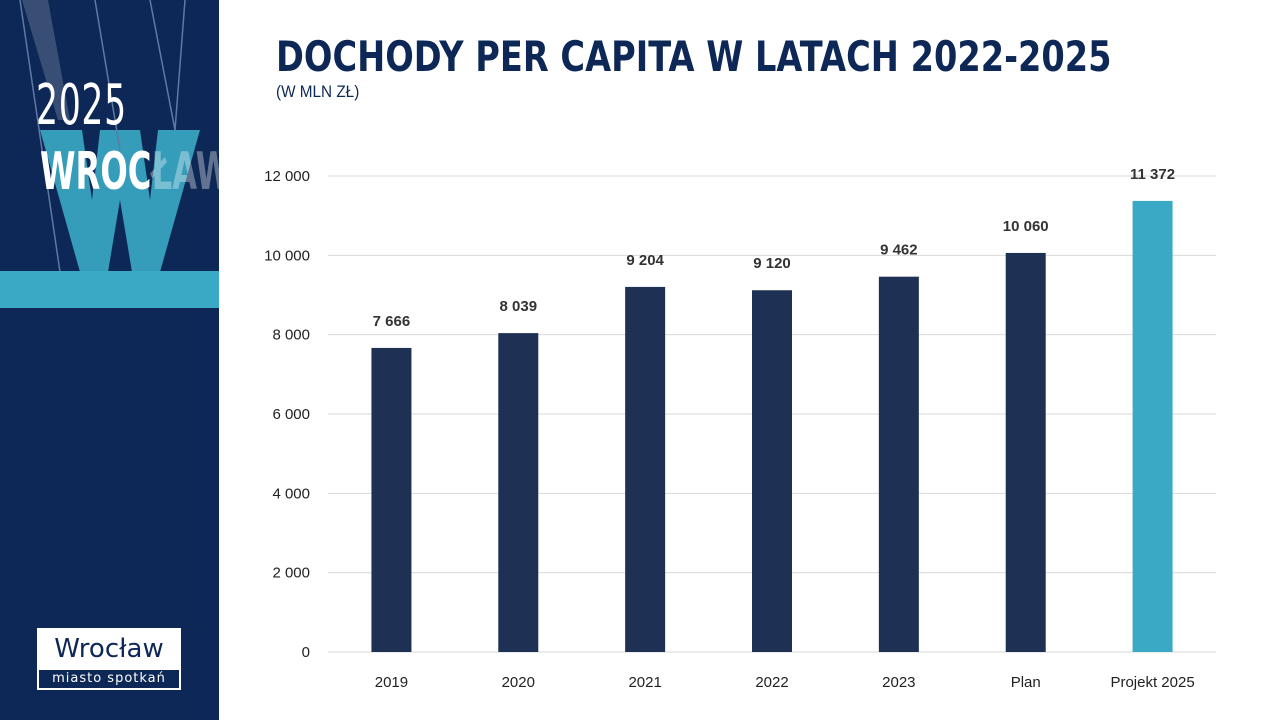 The image size is (1280, 720). What do you see at coordinates (318, 91) in the screenshot?
I see `chart-subtitle: (W MLN ZŁ)` at bounding box center [318, 91].